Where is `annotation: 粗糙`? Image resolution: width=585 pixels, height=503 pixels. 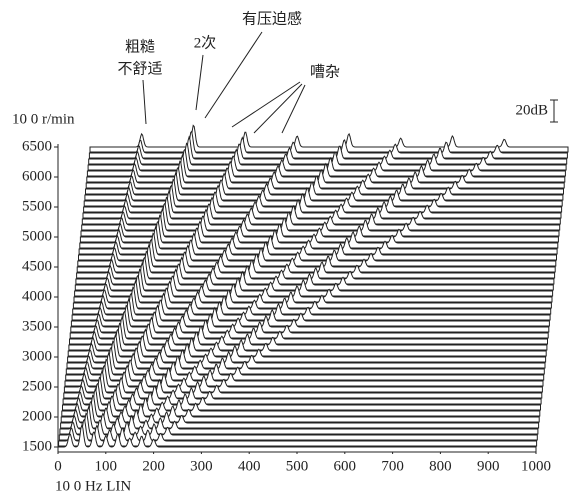
annotation: 粗糙 is located at coordinates (140, 46).